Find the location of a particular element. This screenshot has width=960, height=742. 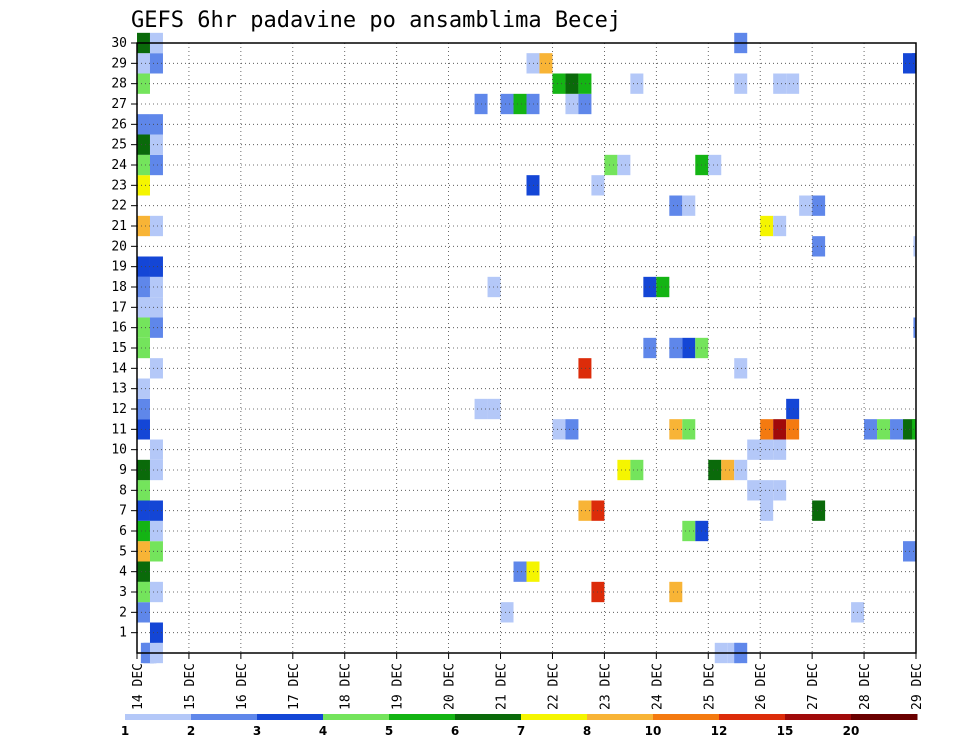

x-tick-label: 22 DEC is located at coordinates (553, 686).